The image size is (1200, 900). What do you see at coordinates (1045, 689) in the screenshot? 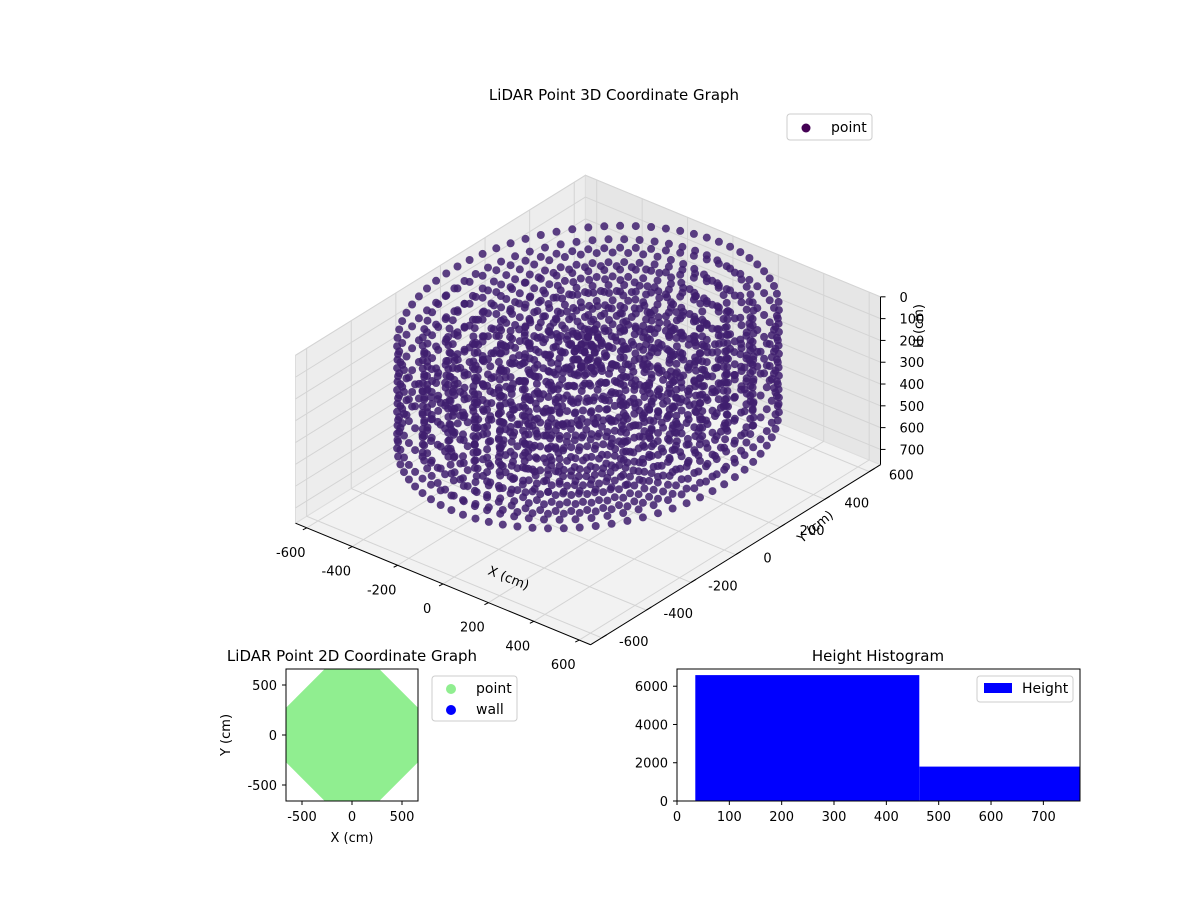
I see `chart-histogram-legend-label: Height` at bounding box center [1045, 689].